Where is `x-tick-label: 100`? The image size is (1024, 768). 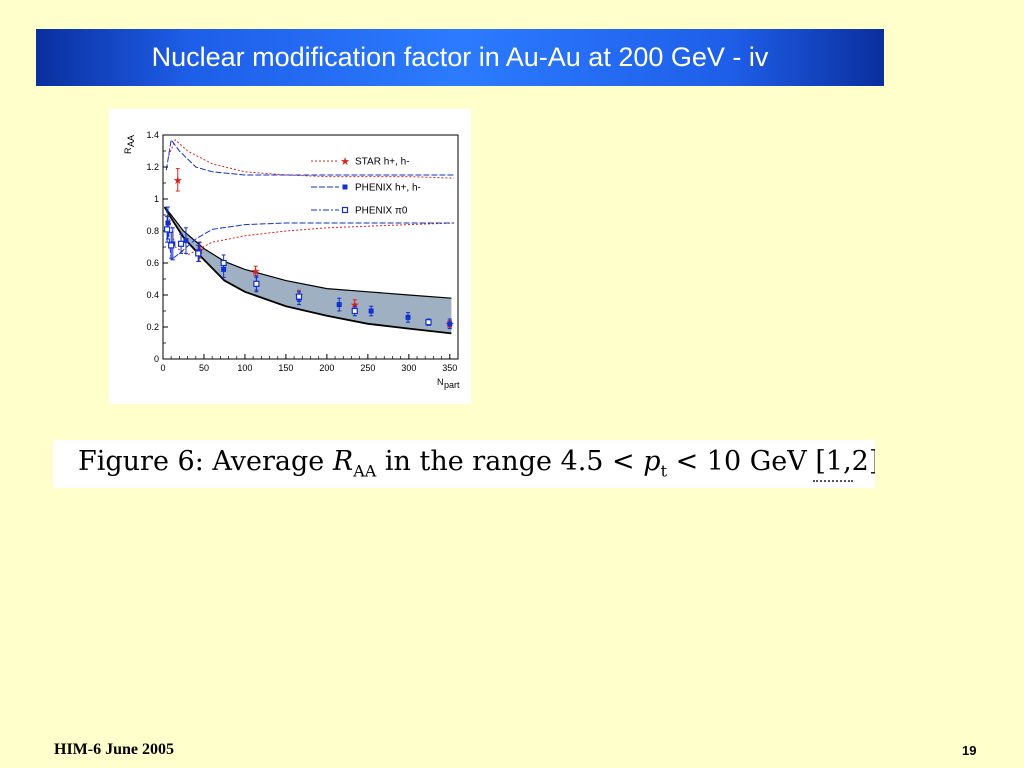 x-tick-label: 100 is located at coordinates (244, 368).